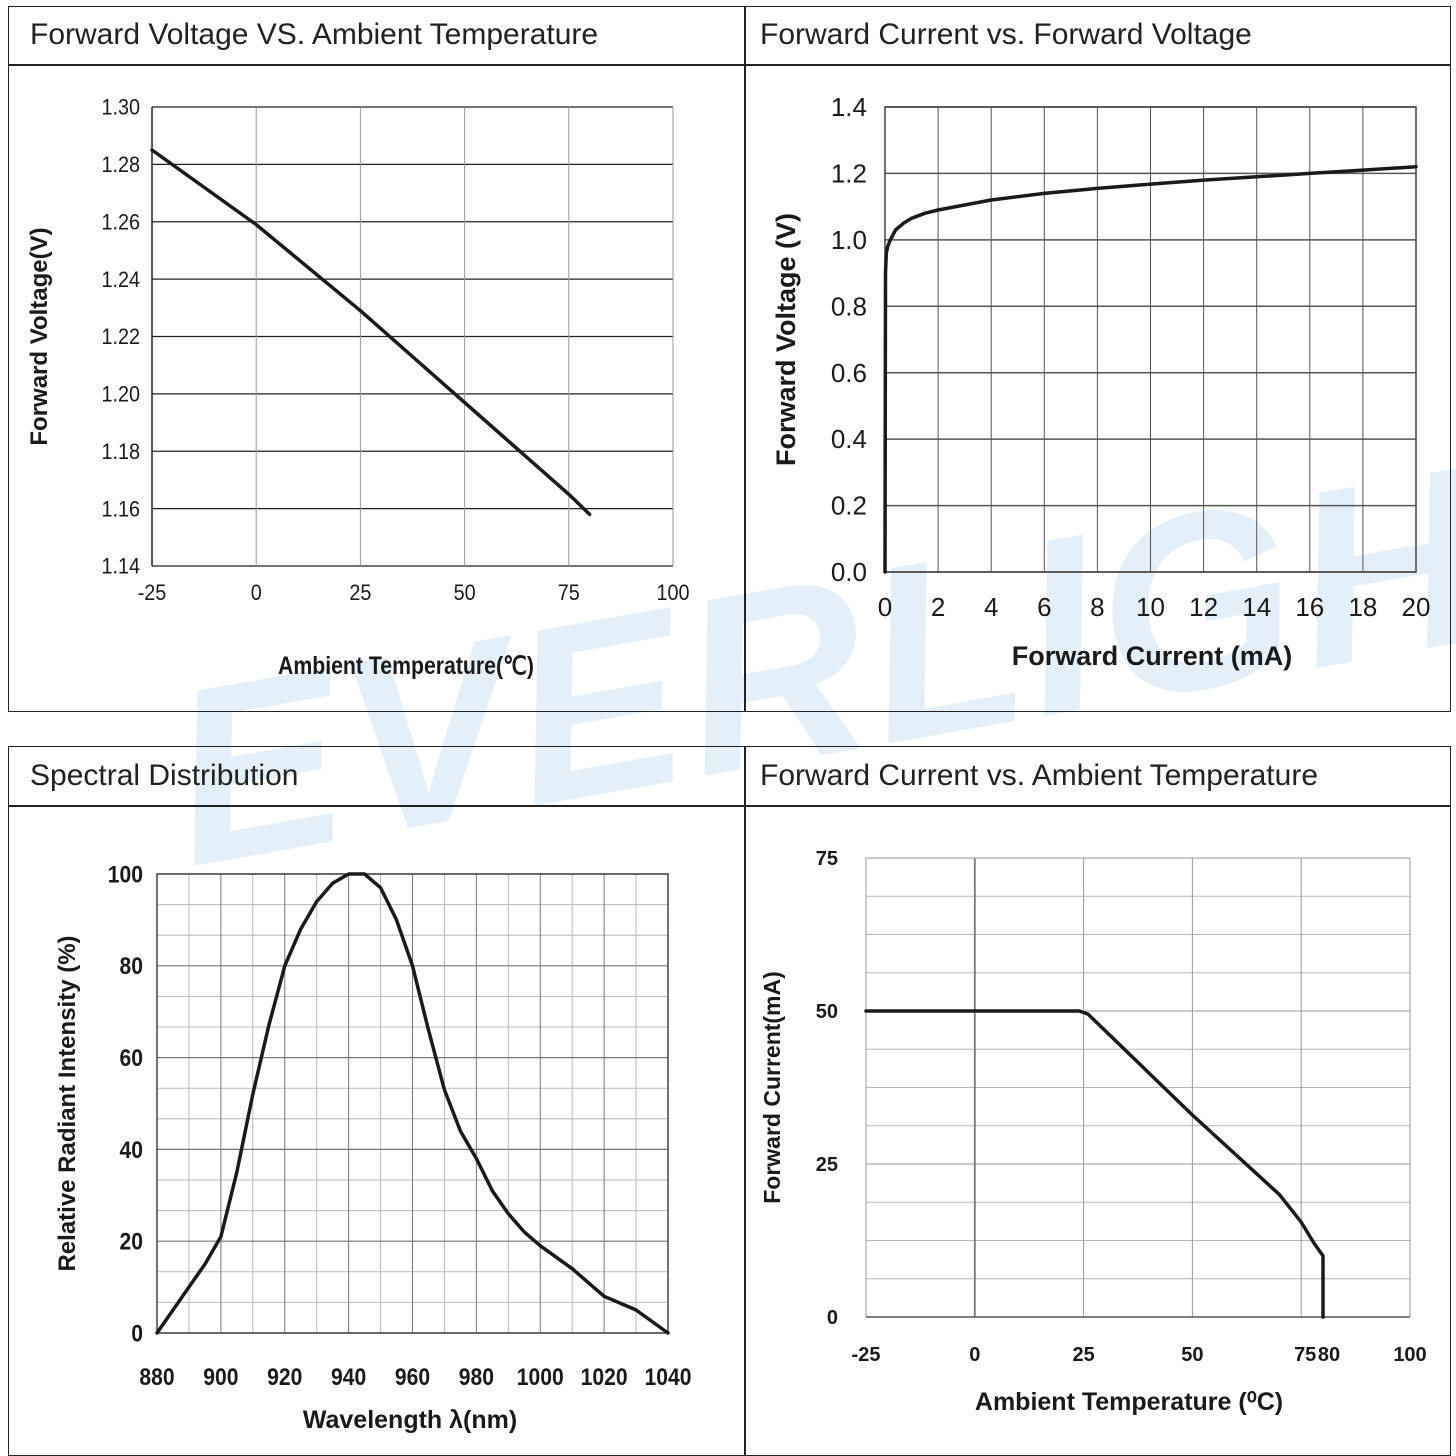 Image resolution: width=1456 pixels, height=1456 pixels. I want to click on y-tick-label: 25, so click(827, 1165).